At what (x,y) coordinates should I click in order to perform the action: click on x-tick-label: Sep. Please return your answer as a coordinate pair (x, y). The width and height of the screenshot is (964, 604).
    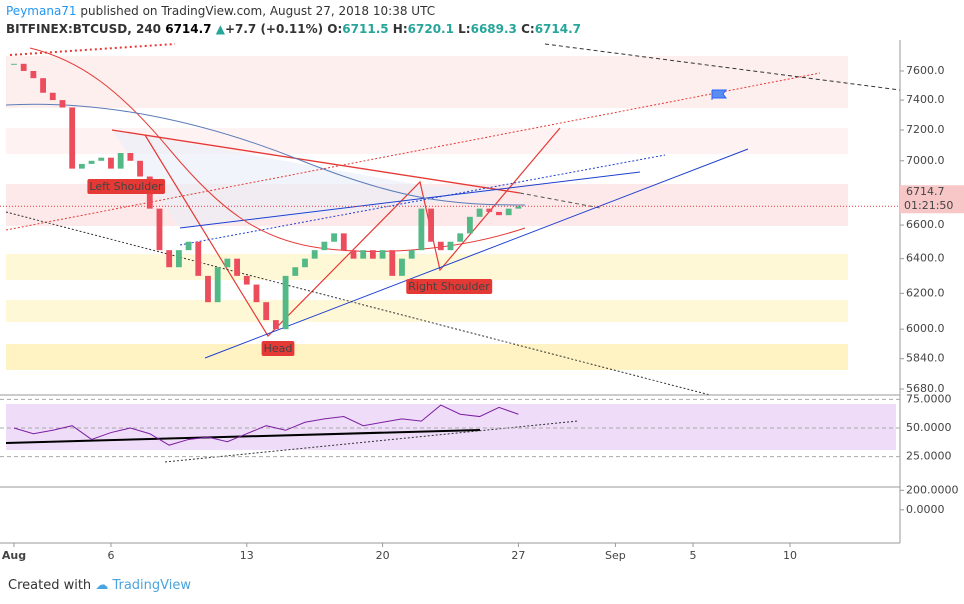
    Looking at the image, I should click on (615, 555).